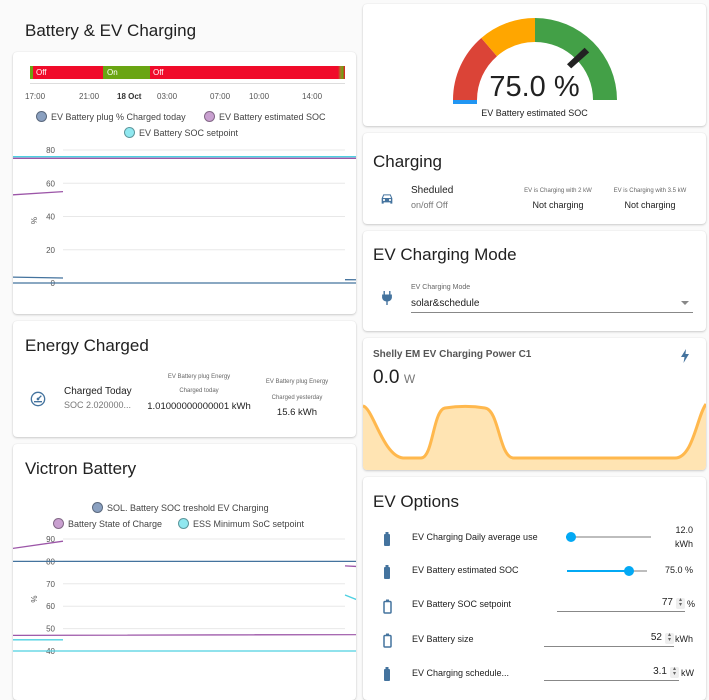  I want to click on y-tick-label: 70, so click(50, 584).